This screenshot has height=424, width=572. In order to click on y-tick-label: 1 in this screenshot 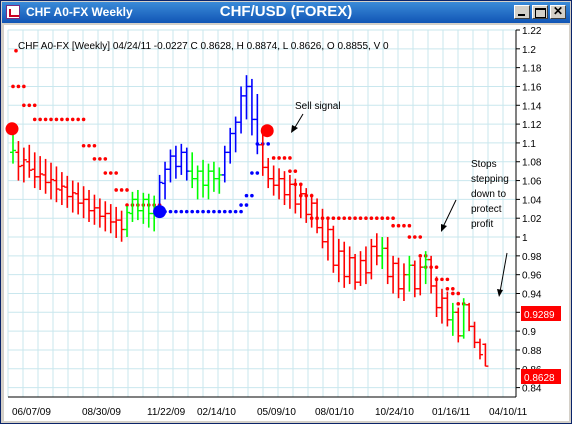, I will do `click(525, 238)`.